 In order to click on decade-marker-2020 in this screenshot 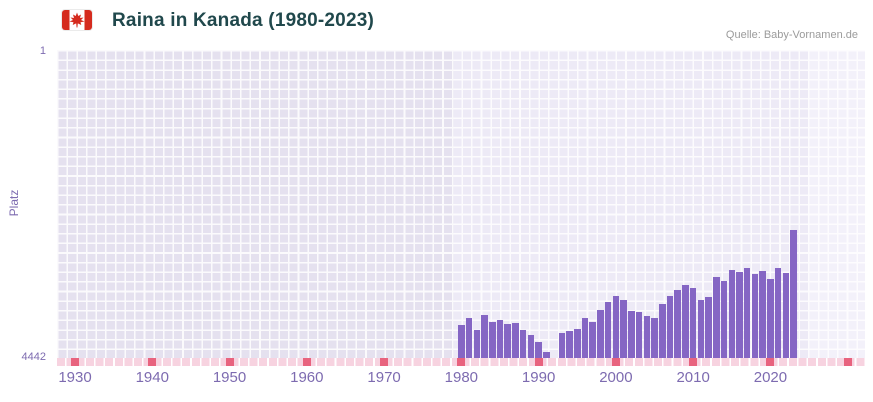, I will do `click(770, 362)`.